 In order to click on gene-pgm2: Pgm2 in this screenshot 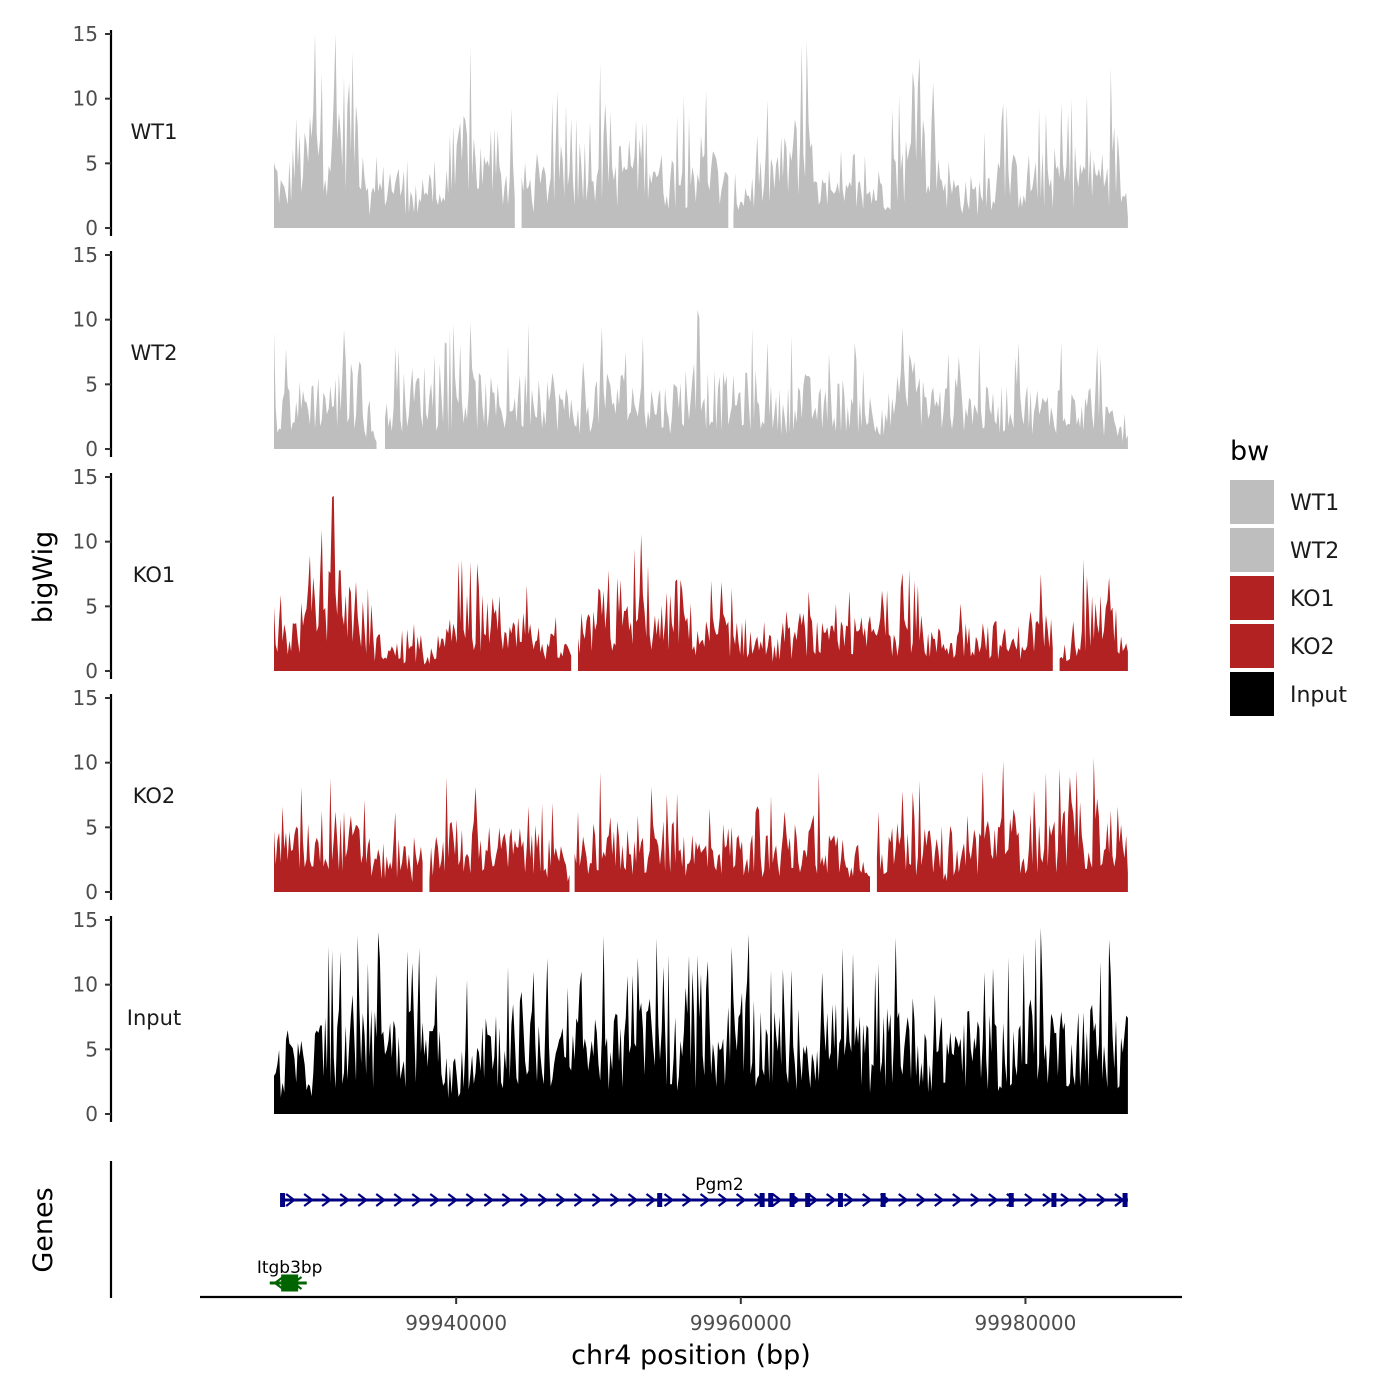, I will do `click(704, 1191)`.